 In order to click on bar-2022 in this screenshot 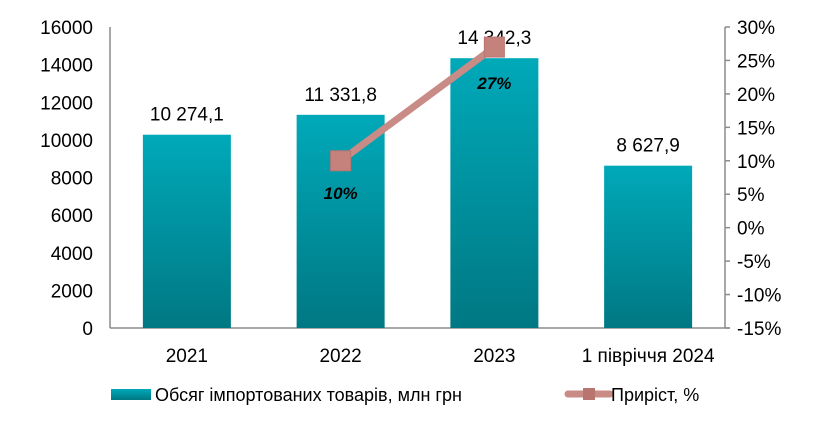, I will do `click(340, 221)`.